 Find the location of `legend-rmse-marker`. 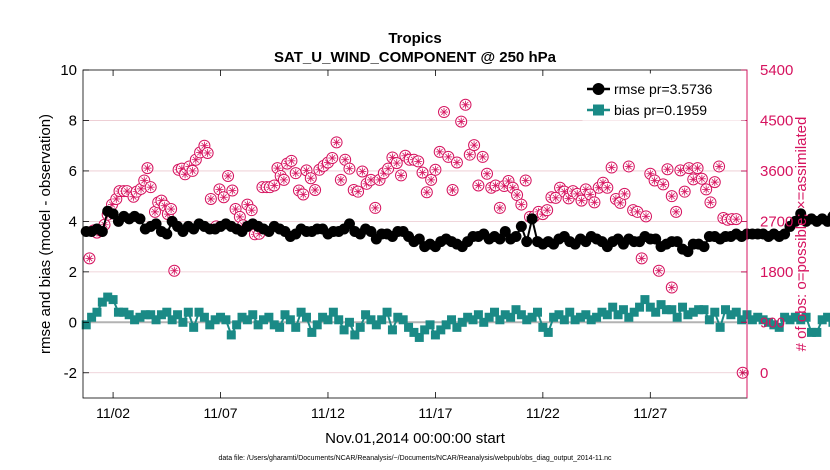

legend-rmse-marker is located at coordinates (598, 89).